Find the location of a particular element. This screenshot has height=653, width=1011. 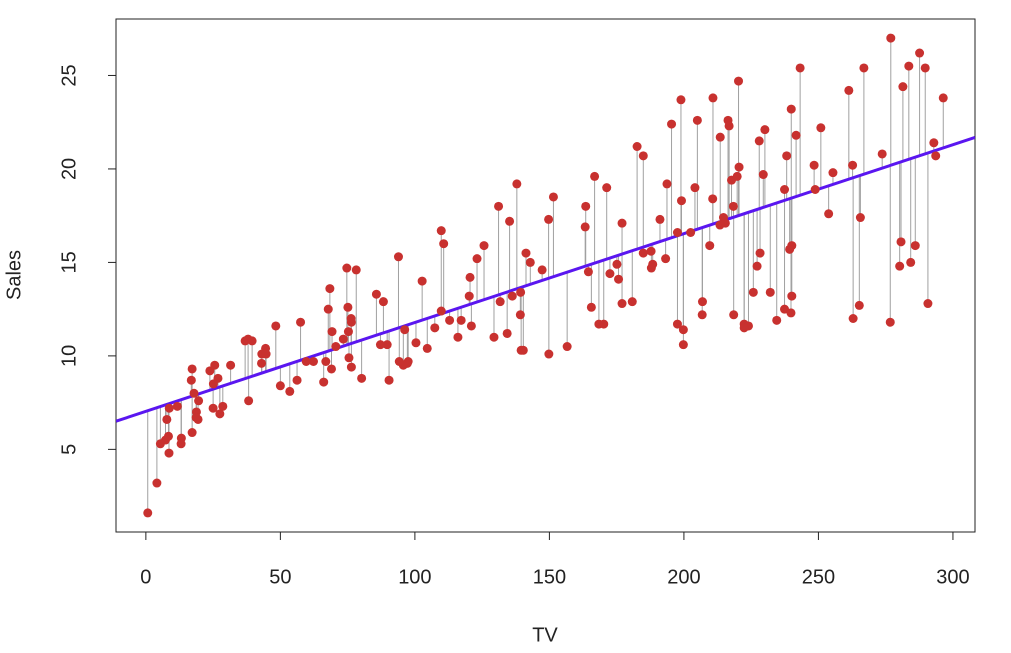

y-axis-title: Sales is located at coordinates (14, 275).